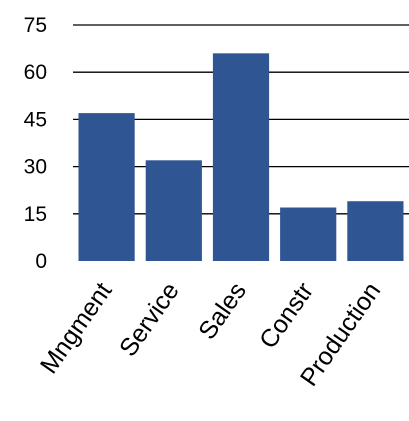 The height and width of the screenshot is (421, 409). Describe the element at coordinates (106, 187) in the screenshot. I see `bar-mngment` at that location.